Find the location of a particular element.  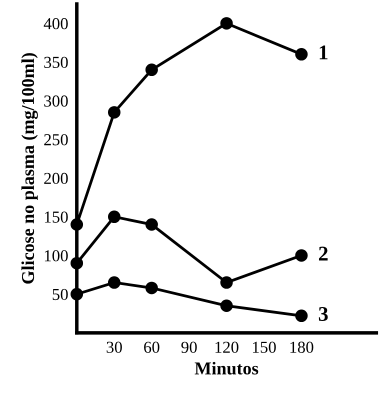

y-tick-label: 50 is located at coordinates (60, 294).